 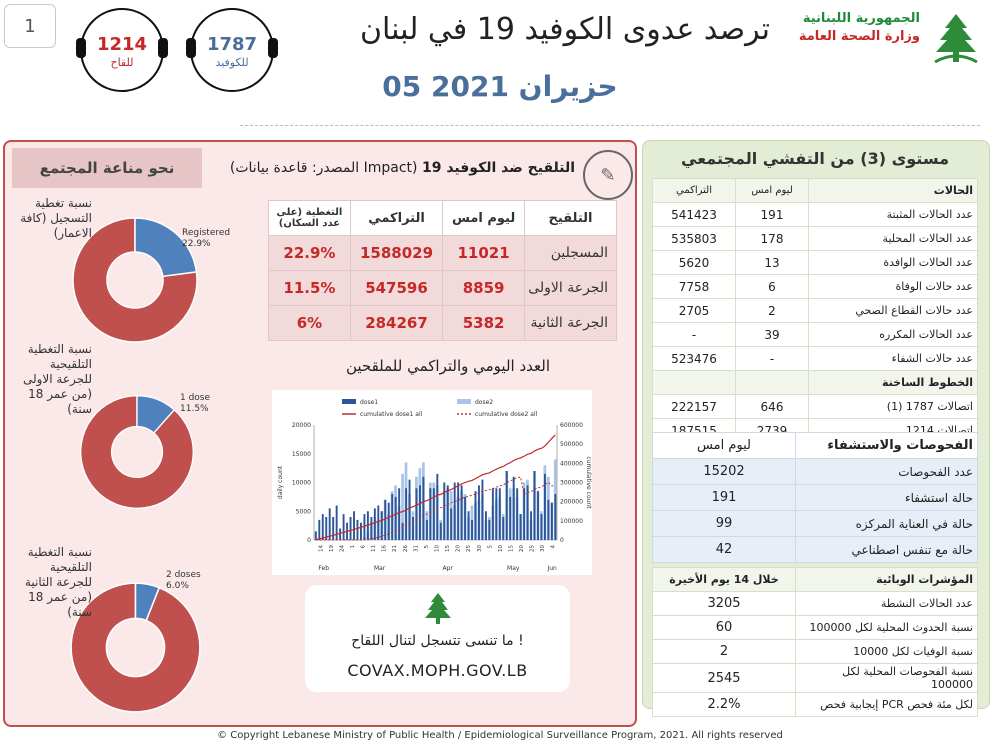 I want to click on cell-cumulative: 541423, so click(x=694, y=214).